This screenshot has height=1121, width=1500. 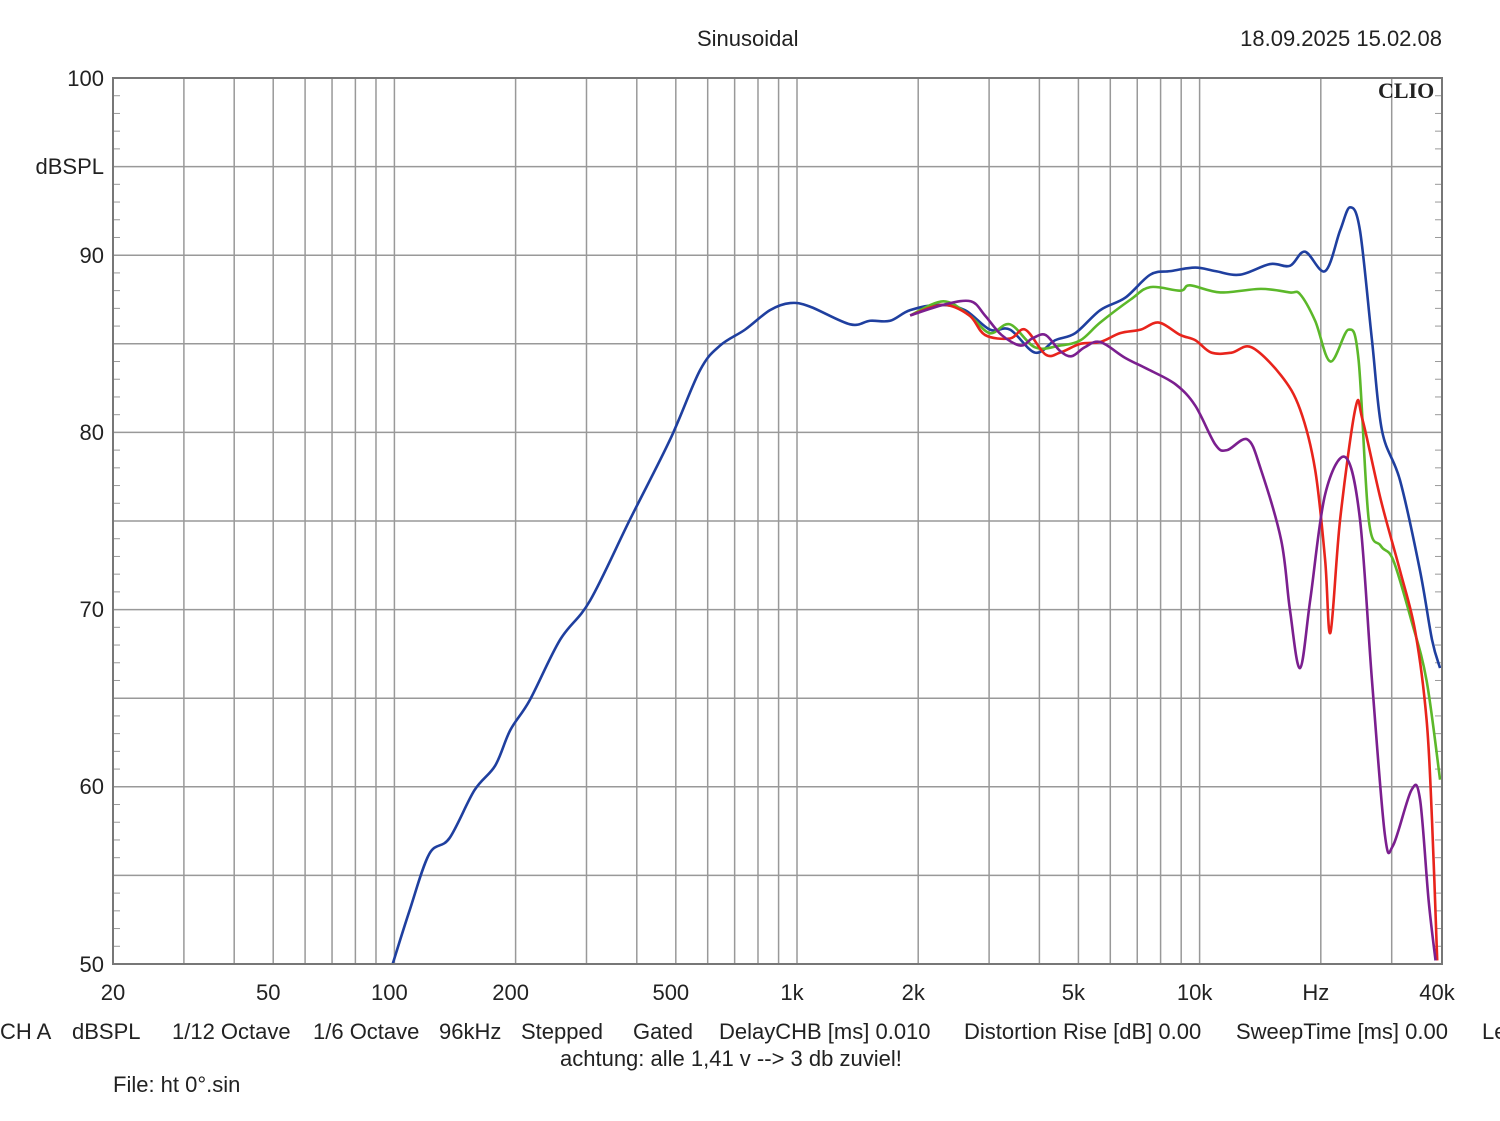 I want to click on y-tick-label: 100, so click(x=85, y=78).